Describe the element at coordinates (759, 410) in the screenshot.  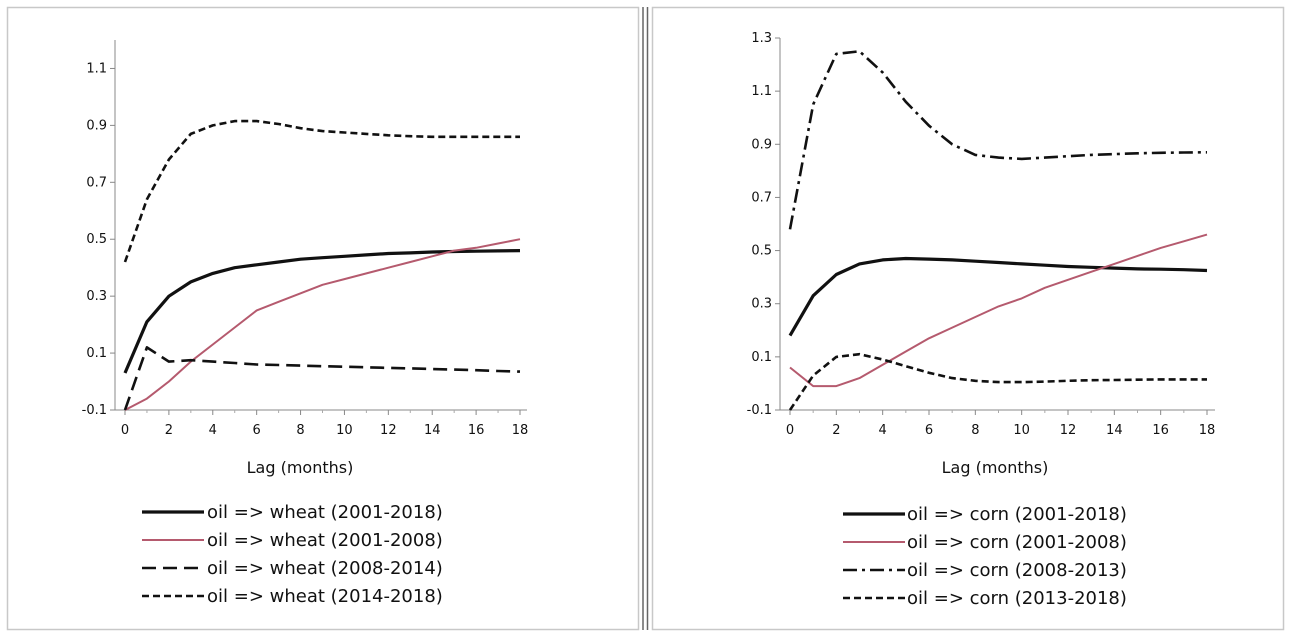
I see `corn-y-tick-label: -0.1` at that location.